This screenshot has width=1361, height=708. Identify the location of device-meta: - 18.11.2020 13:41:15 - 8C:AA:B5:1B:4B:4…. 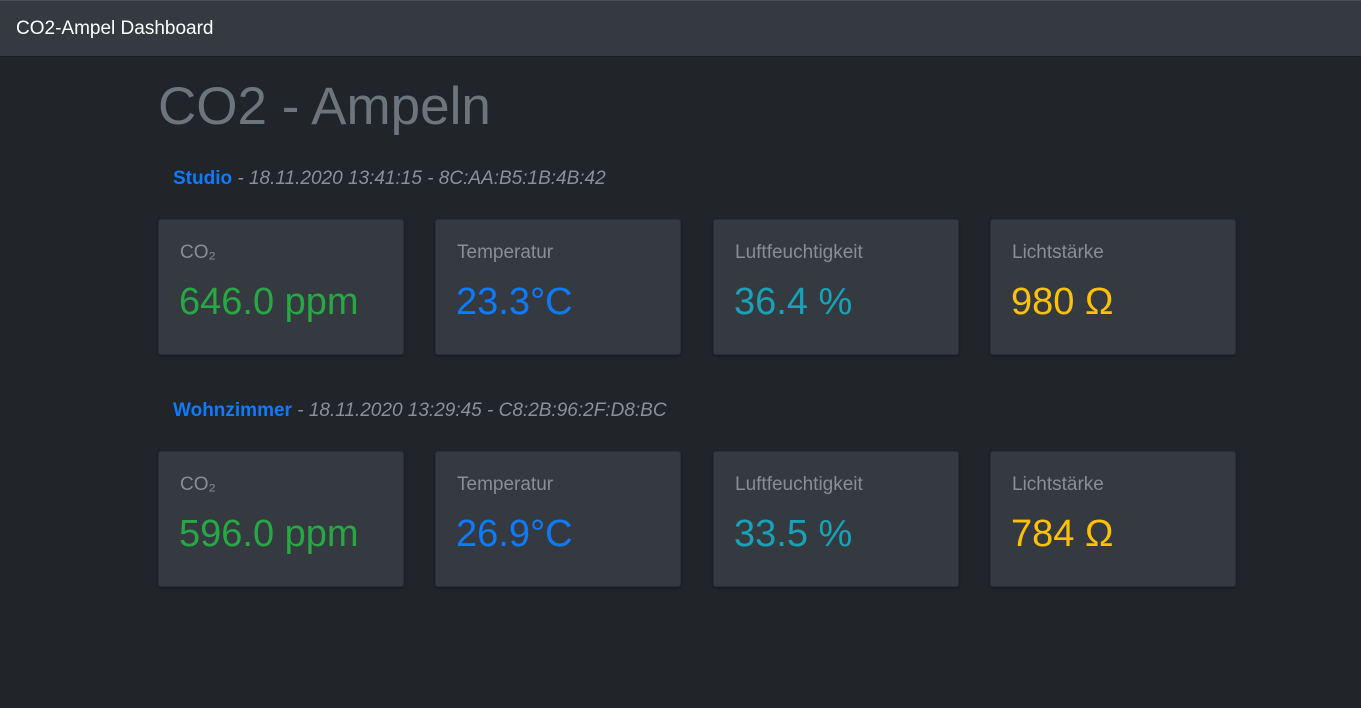
(419, 178).